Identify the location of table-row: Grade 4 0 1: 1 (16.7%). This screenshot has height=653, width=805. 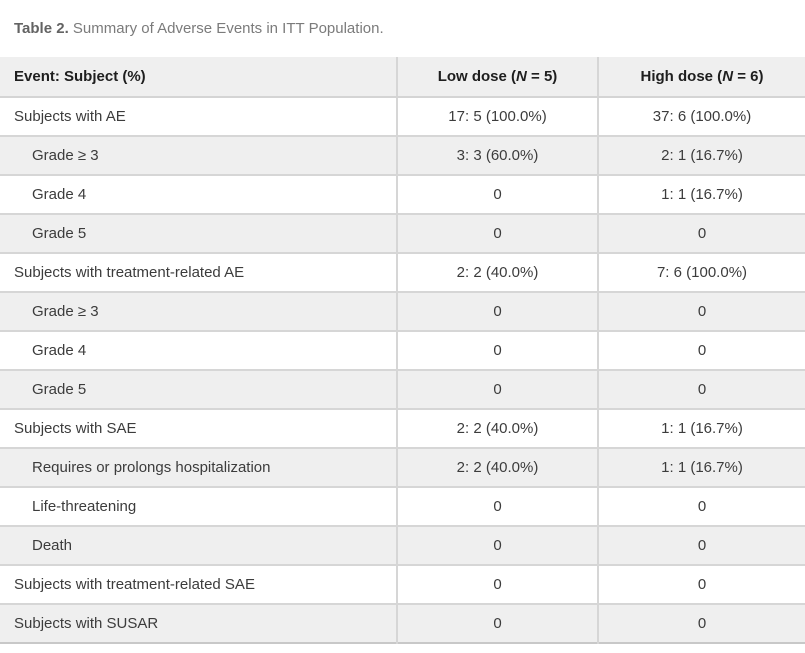
(402, 194).